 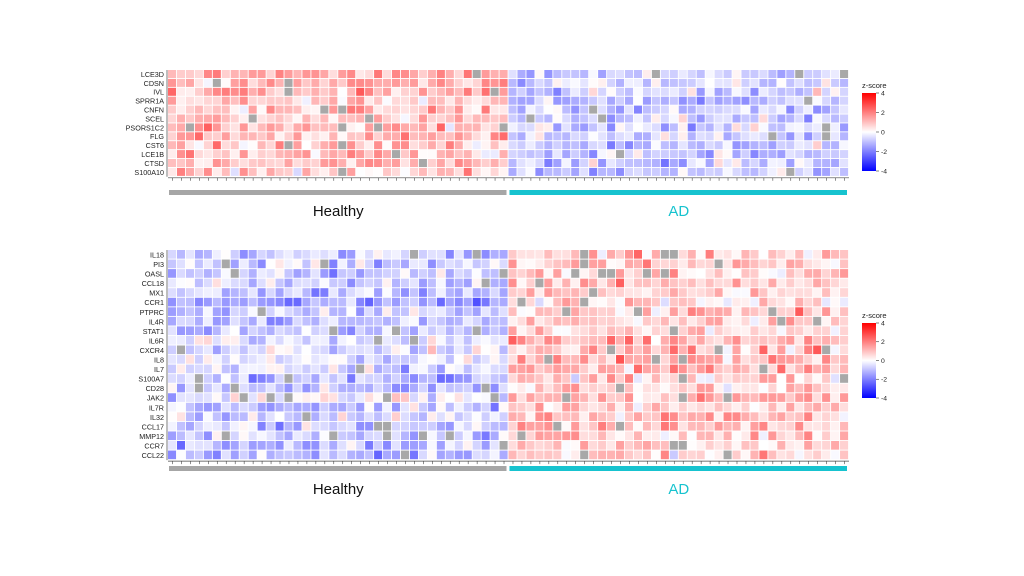 What do you see at coordinates (338, 211) in the screenshot?
I see `group-label-healthy: Healthy` at bounding box center [338, 211].